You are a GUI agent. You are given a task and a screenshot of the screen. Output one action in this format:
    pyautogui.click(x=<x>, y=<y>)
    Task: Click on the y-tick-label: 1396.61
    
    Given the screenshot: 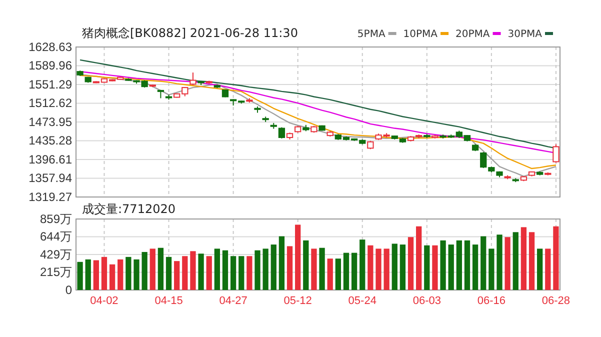 What is the action you would take?
    pyautogui.click(x=50, y=159)
    